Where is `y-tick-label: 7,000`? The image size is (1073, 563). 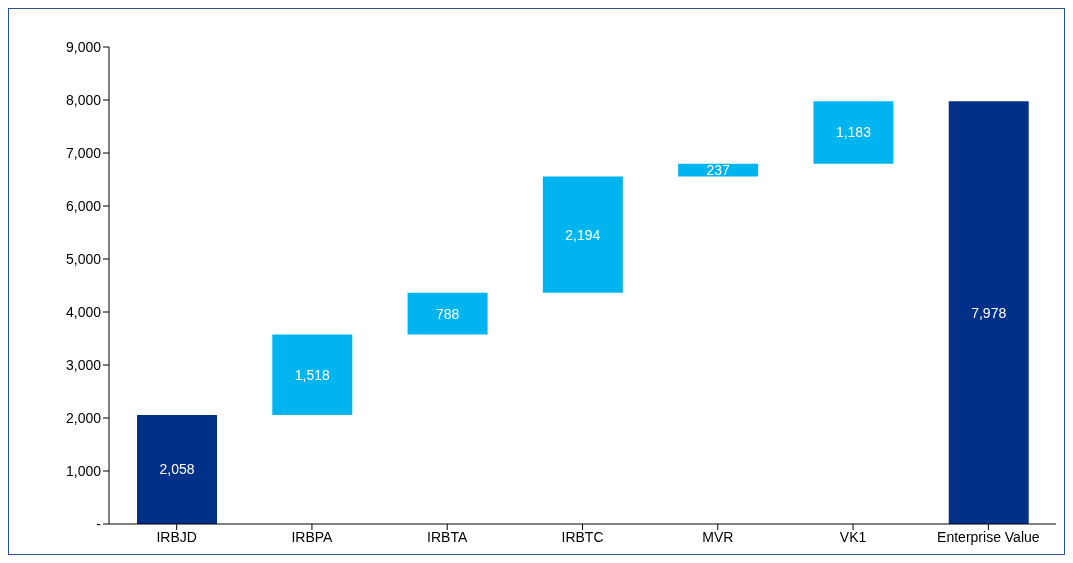
y-tick-label: 7,000 is located at coordinates (83, 152).